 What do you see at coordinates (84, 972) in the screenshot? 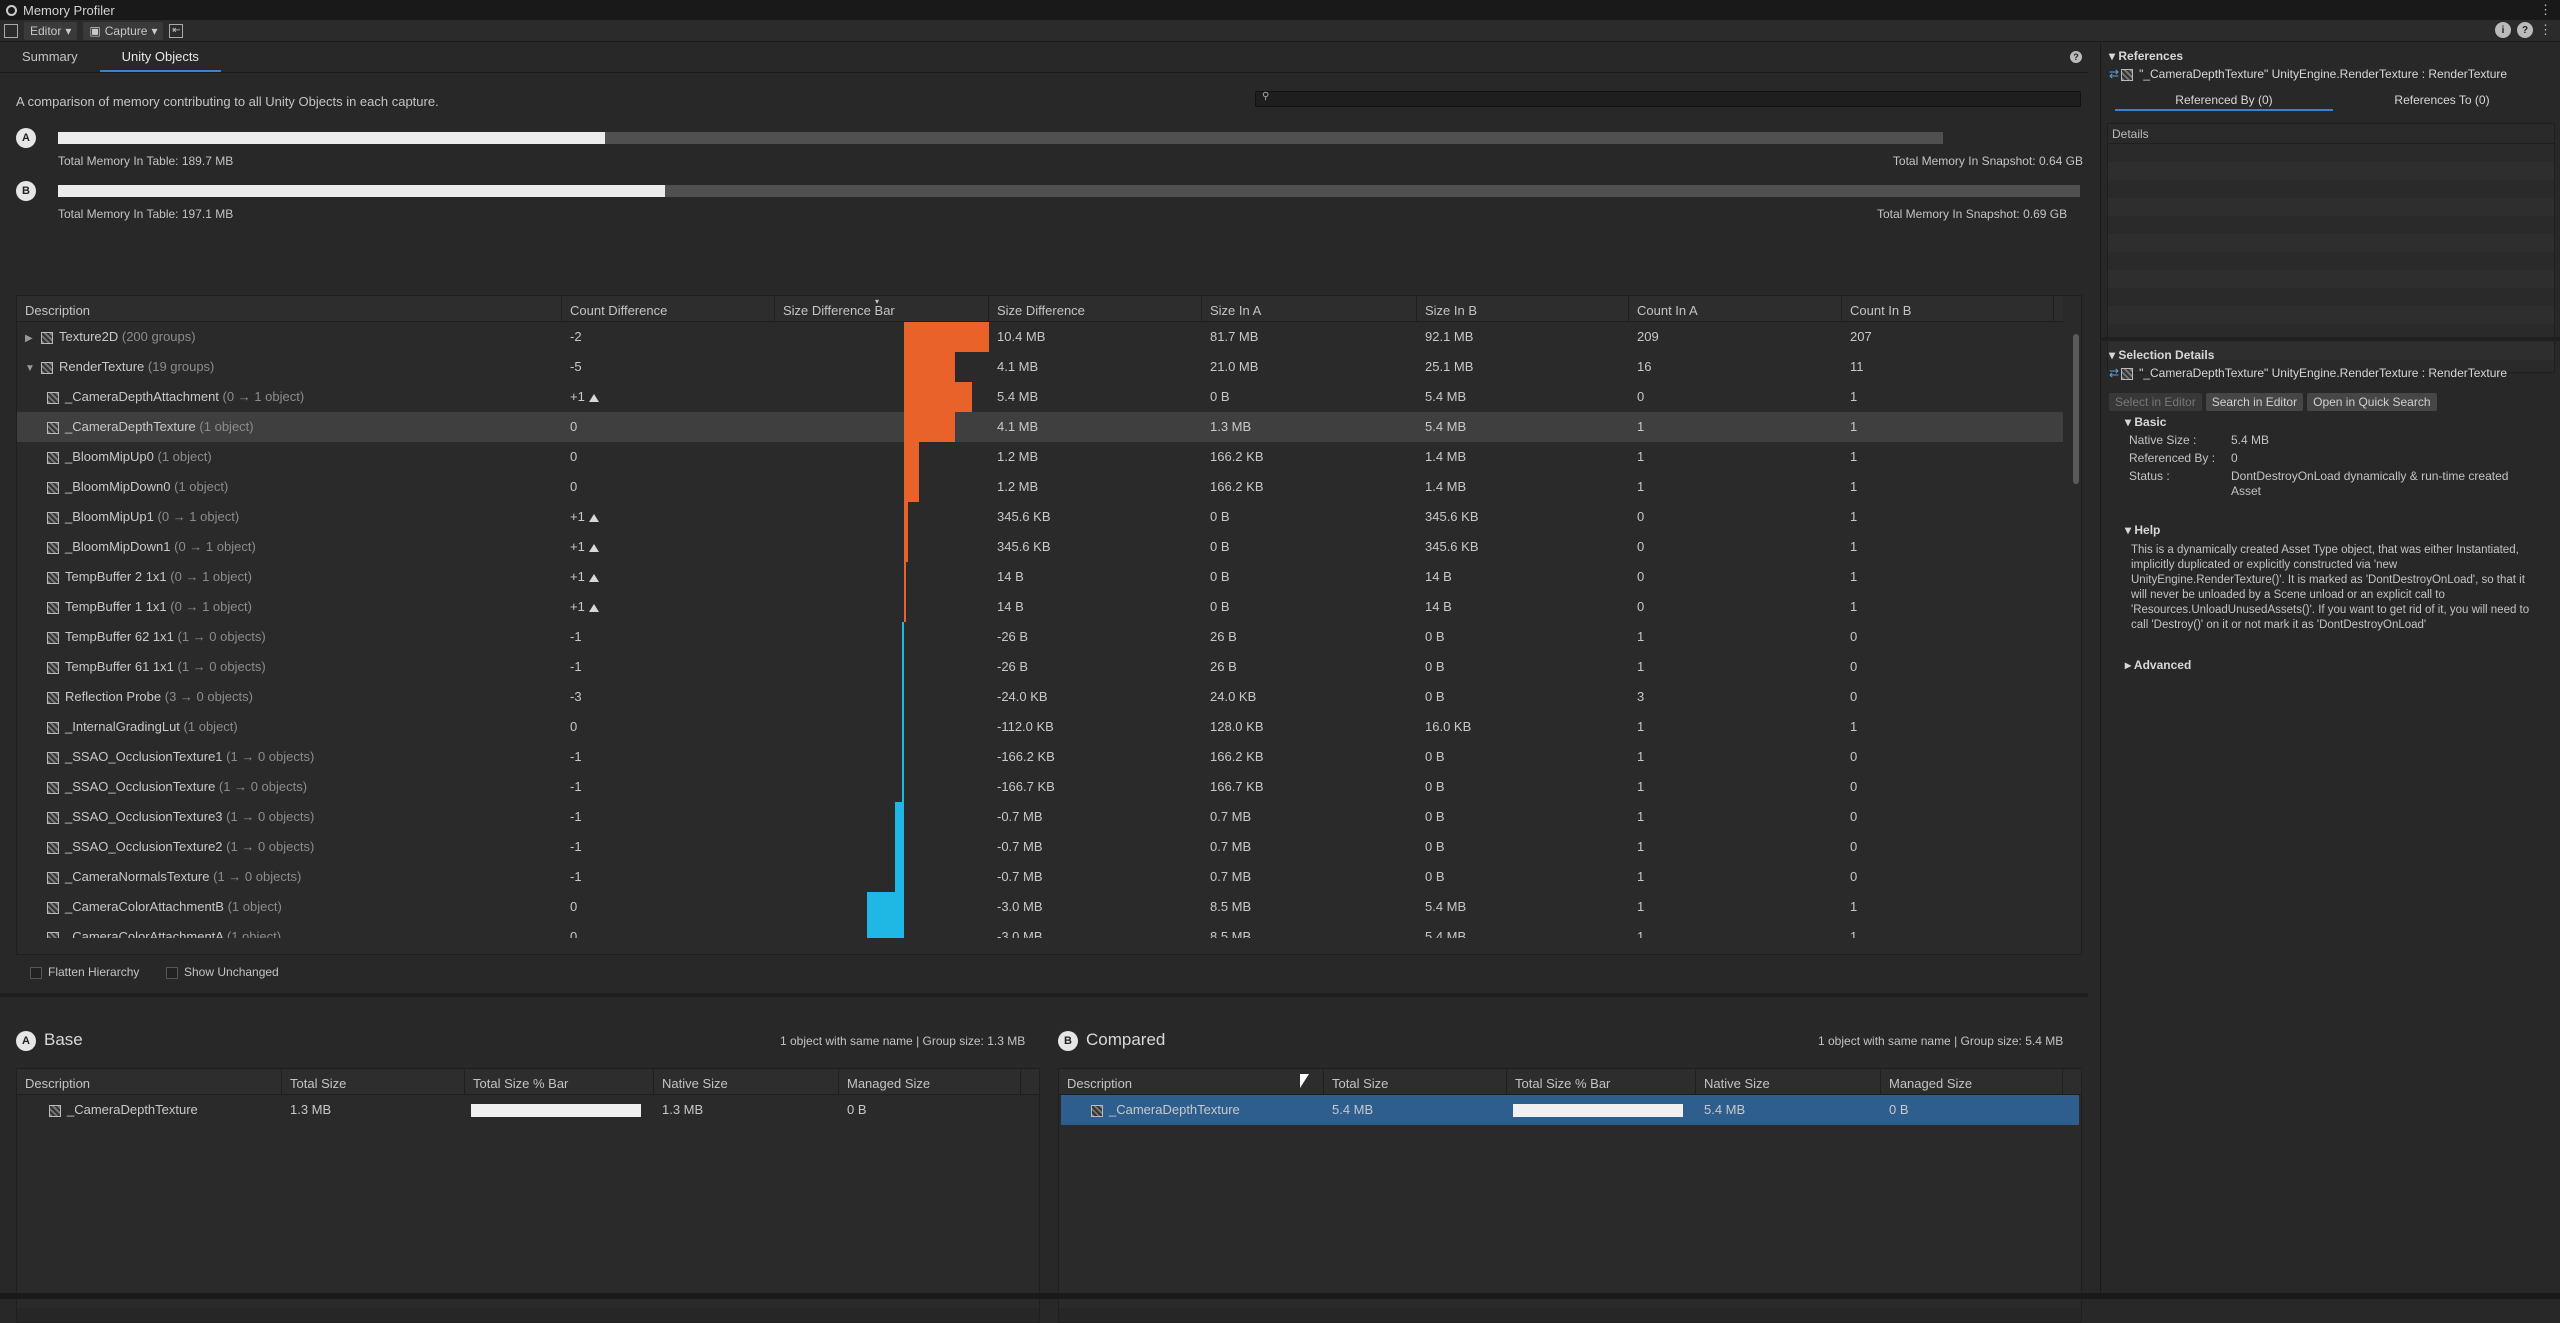
I see `flatten-hierarchy-toggle: Flatten Hierarchy` at bounding box center [84, 972].